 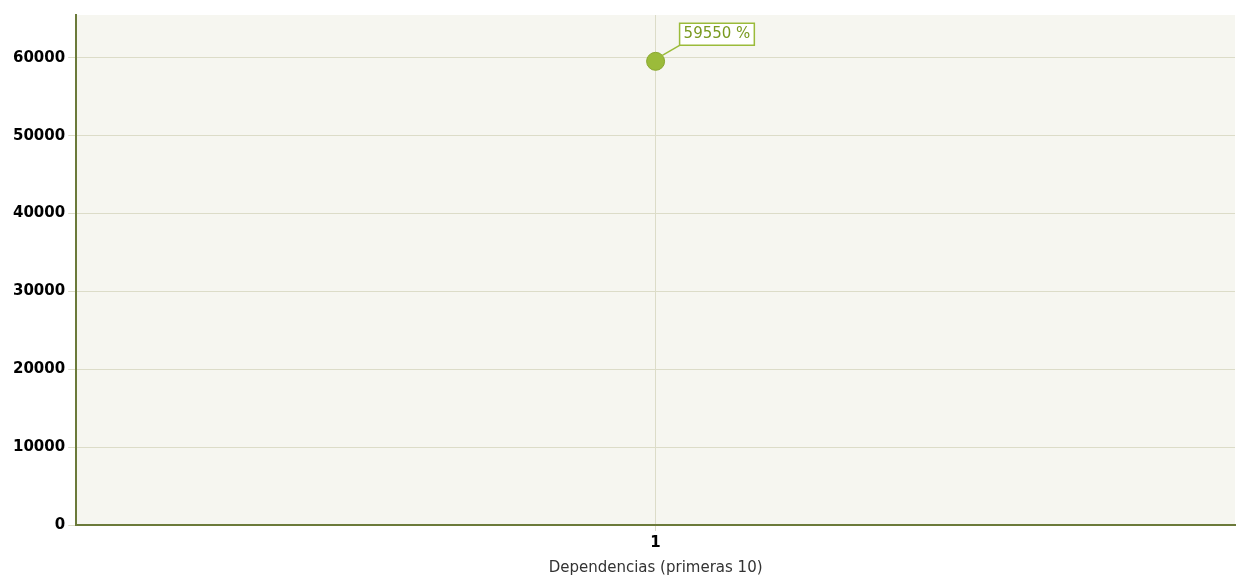 What do you see at coordinates (39, 290) in the screenshot?
I see `y-tick-label: 30000` at bounding box center [39, 290].